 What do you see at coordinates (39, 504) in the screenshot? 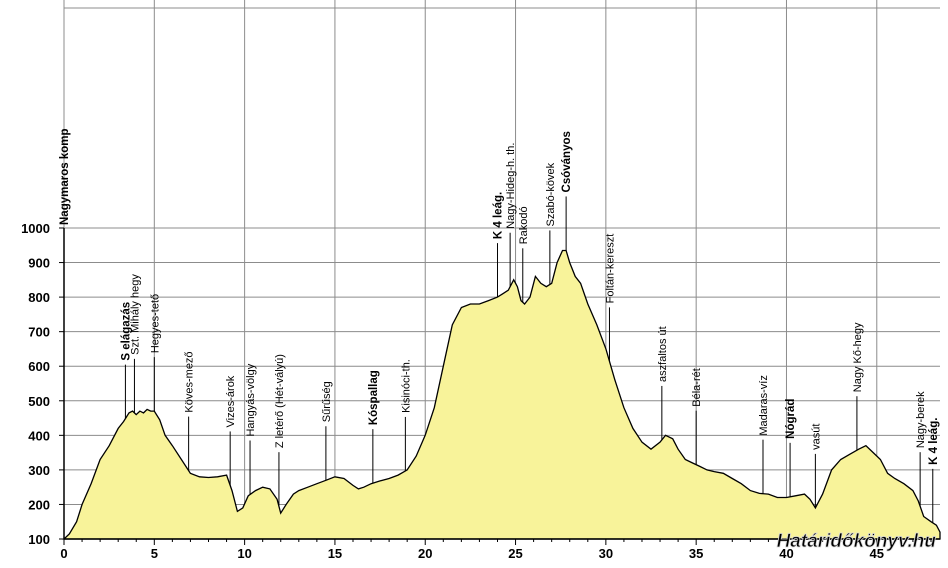
I see `y-tick-label: 200` at bounding box center [39, 504].